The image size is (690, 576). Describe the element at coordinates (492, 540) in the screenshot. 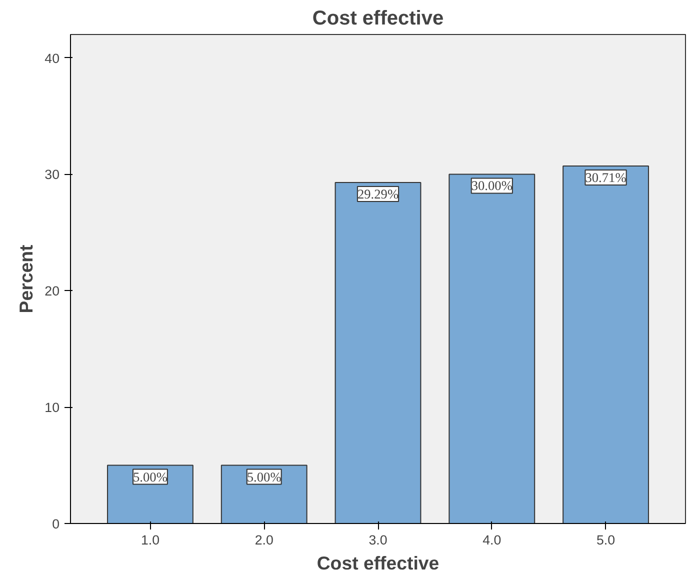

I see `x-tick-label: 4.0` at that location.